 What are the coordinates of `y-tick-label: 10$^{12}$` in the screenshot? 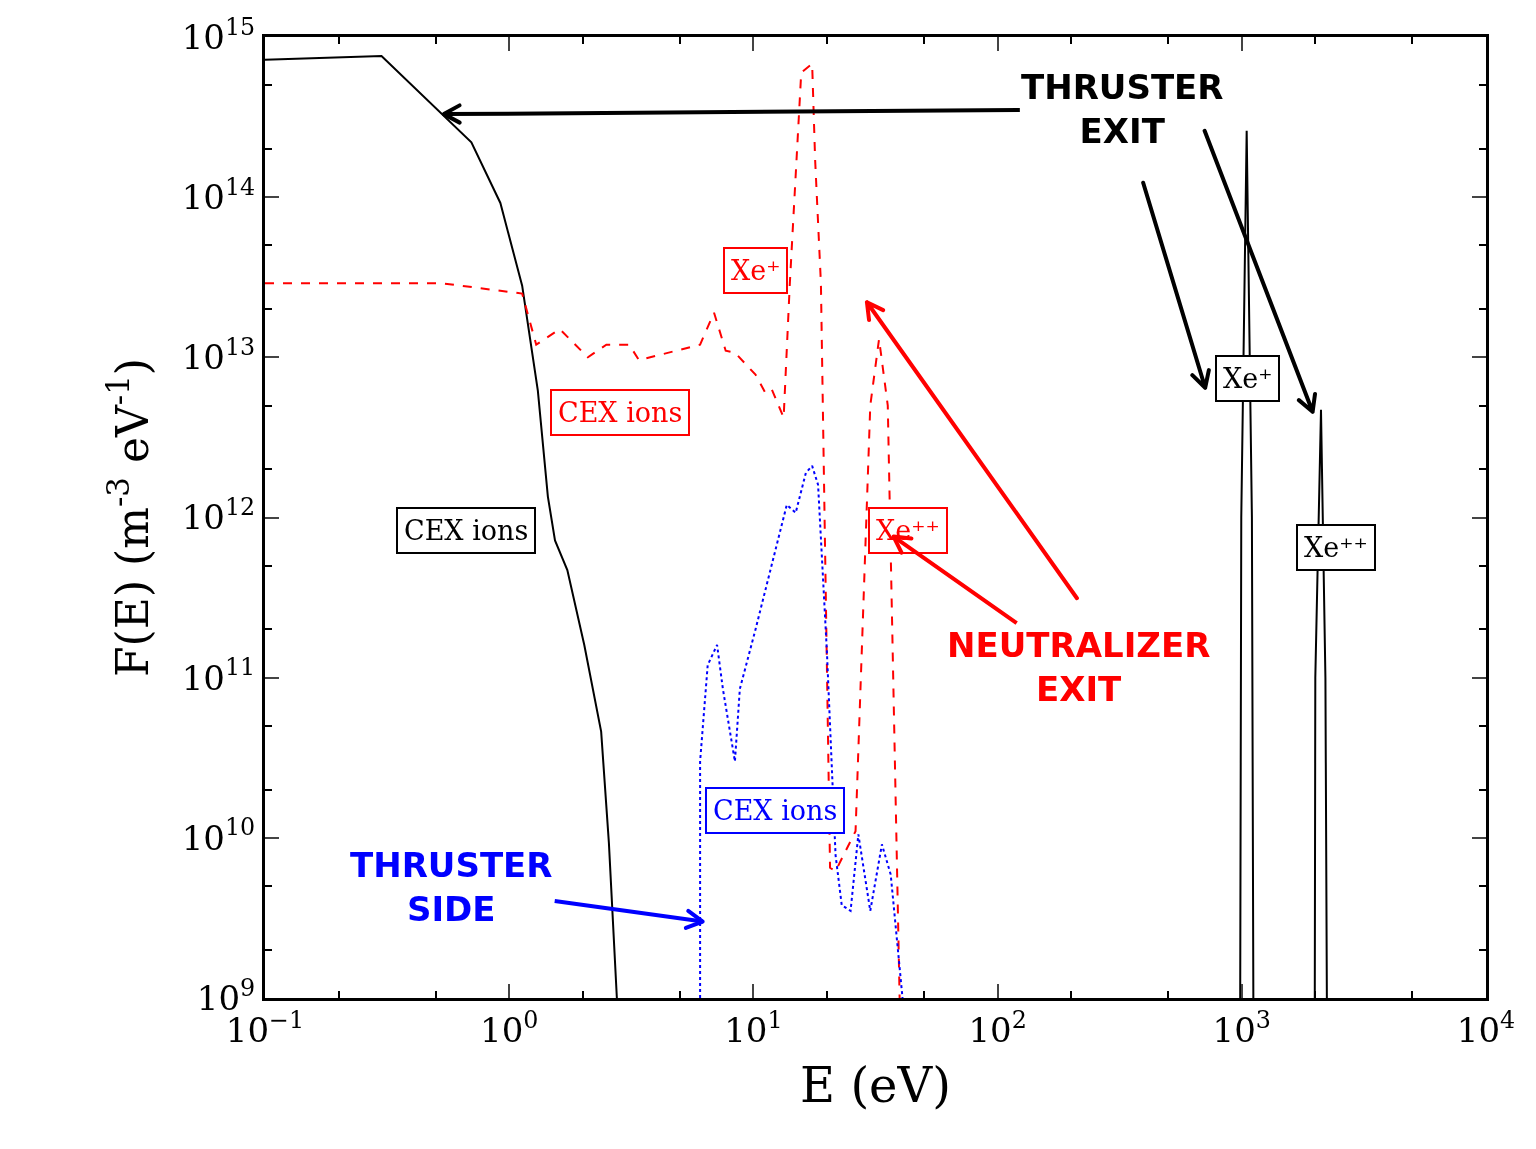 It's located at (218, 515).